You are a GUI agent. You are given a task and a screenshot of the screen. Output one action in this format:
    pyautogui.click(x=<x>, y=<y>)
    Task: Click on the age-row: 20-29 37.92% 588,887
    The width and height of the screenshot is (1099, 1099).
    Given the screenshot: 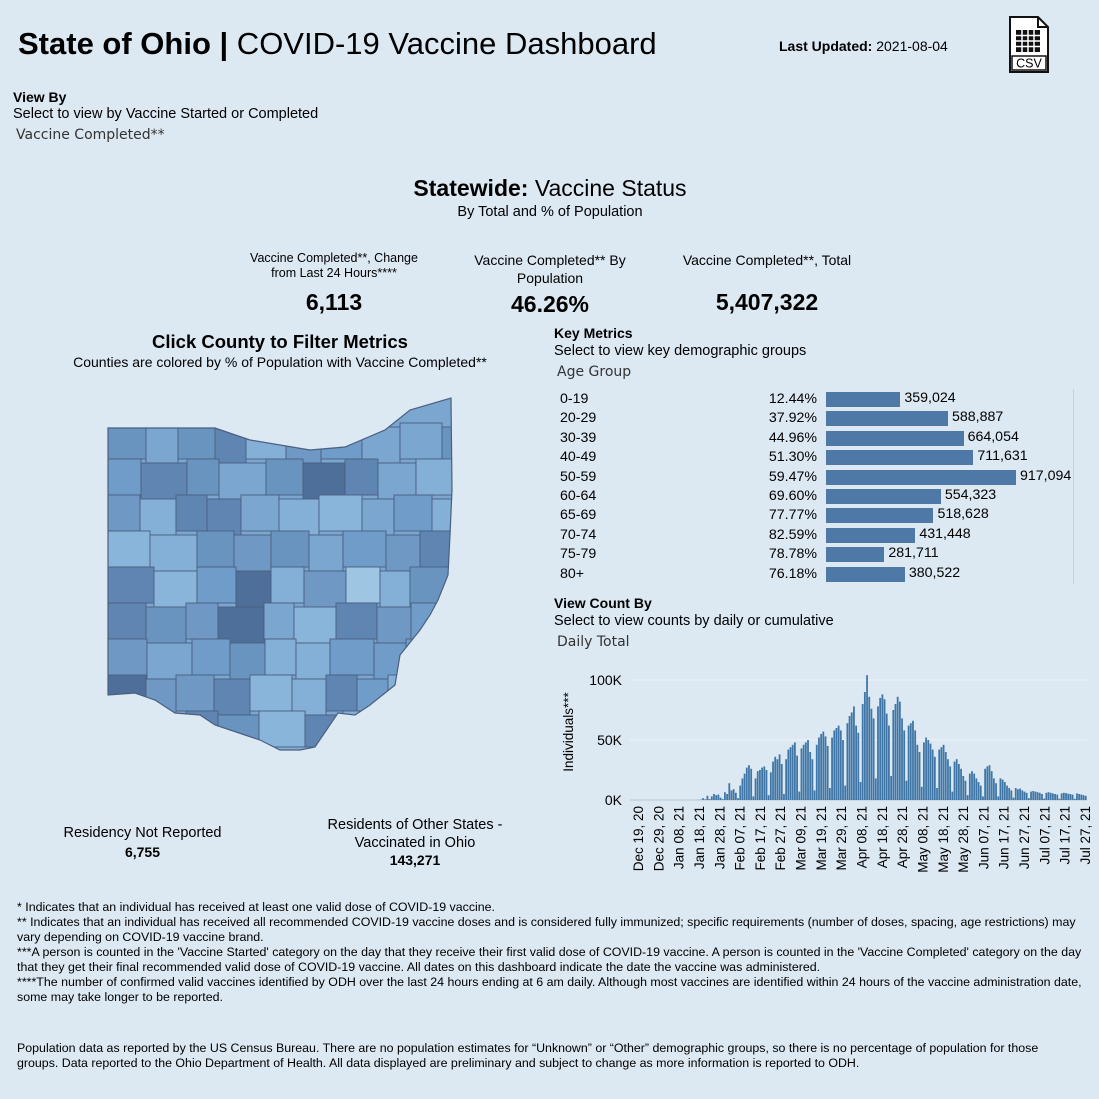 What is the action you would take?
    pyautogui.click(x=820, y=419)
    